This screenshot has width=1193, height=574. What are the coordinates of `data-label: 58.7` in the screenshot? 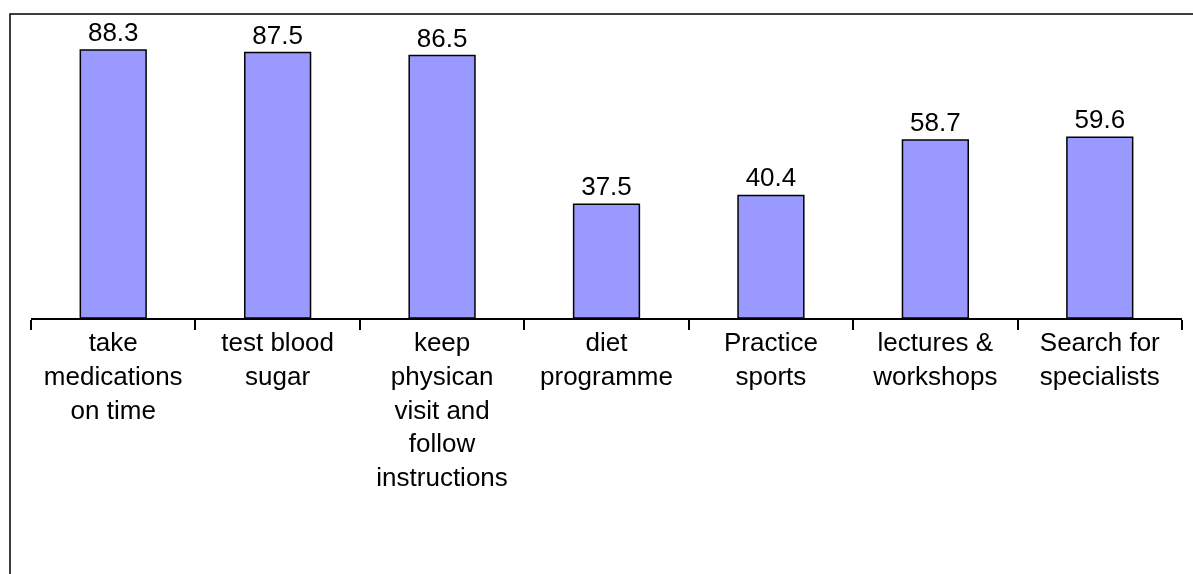 It's located at (935, 121).